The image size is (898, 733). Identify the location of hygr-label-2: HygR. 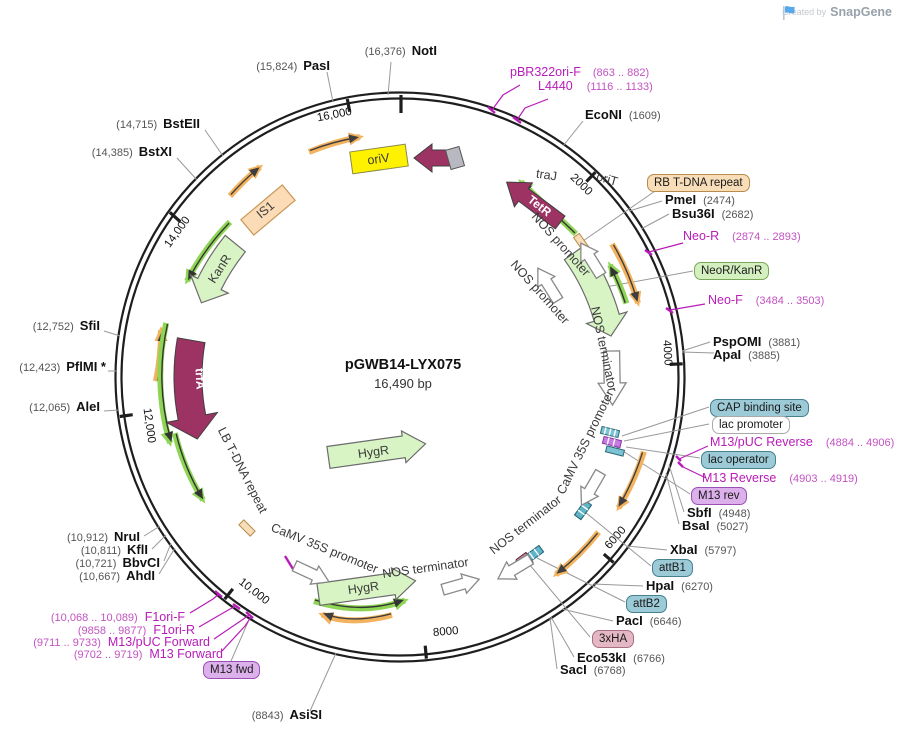
(363, 588).